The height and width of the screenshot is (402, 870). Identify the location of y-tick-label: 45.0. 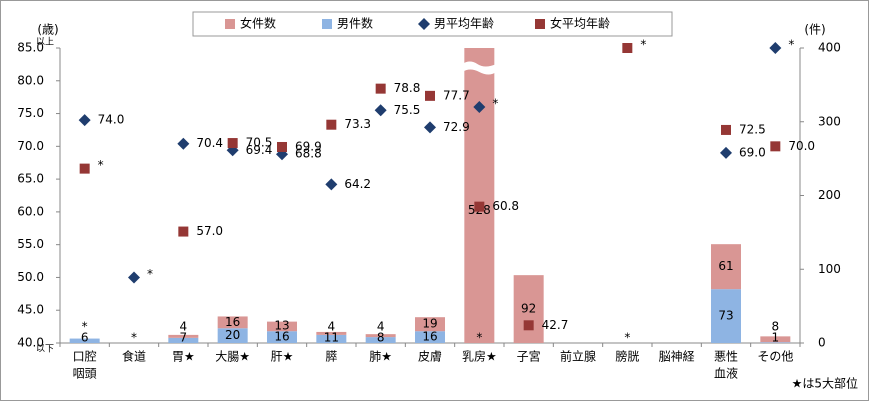
(30, 310).